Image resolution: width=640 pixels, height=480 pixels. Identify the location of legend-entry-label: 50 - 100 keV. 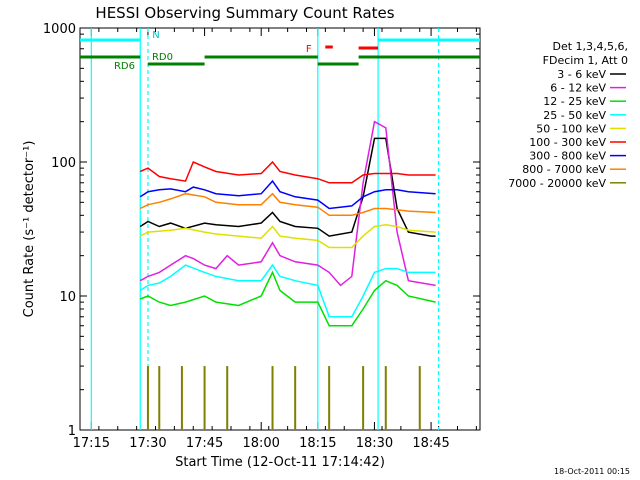
(571, 128).